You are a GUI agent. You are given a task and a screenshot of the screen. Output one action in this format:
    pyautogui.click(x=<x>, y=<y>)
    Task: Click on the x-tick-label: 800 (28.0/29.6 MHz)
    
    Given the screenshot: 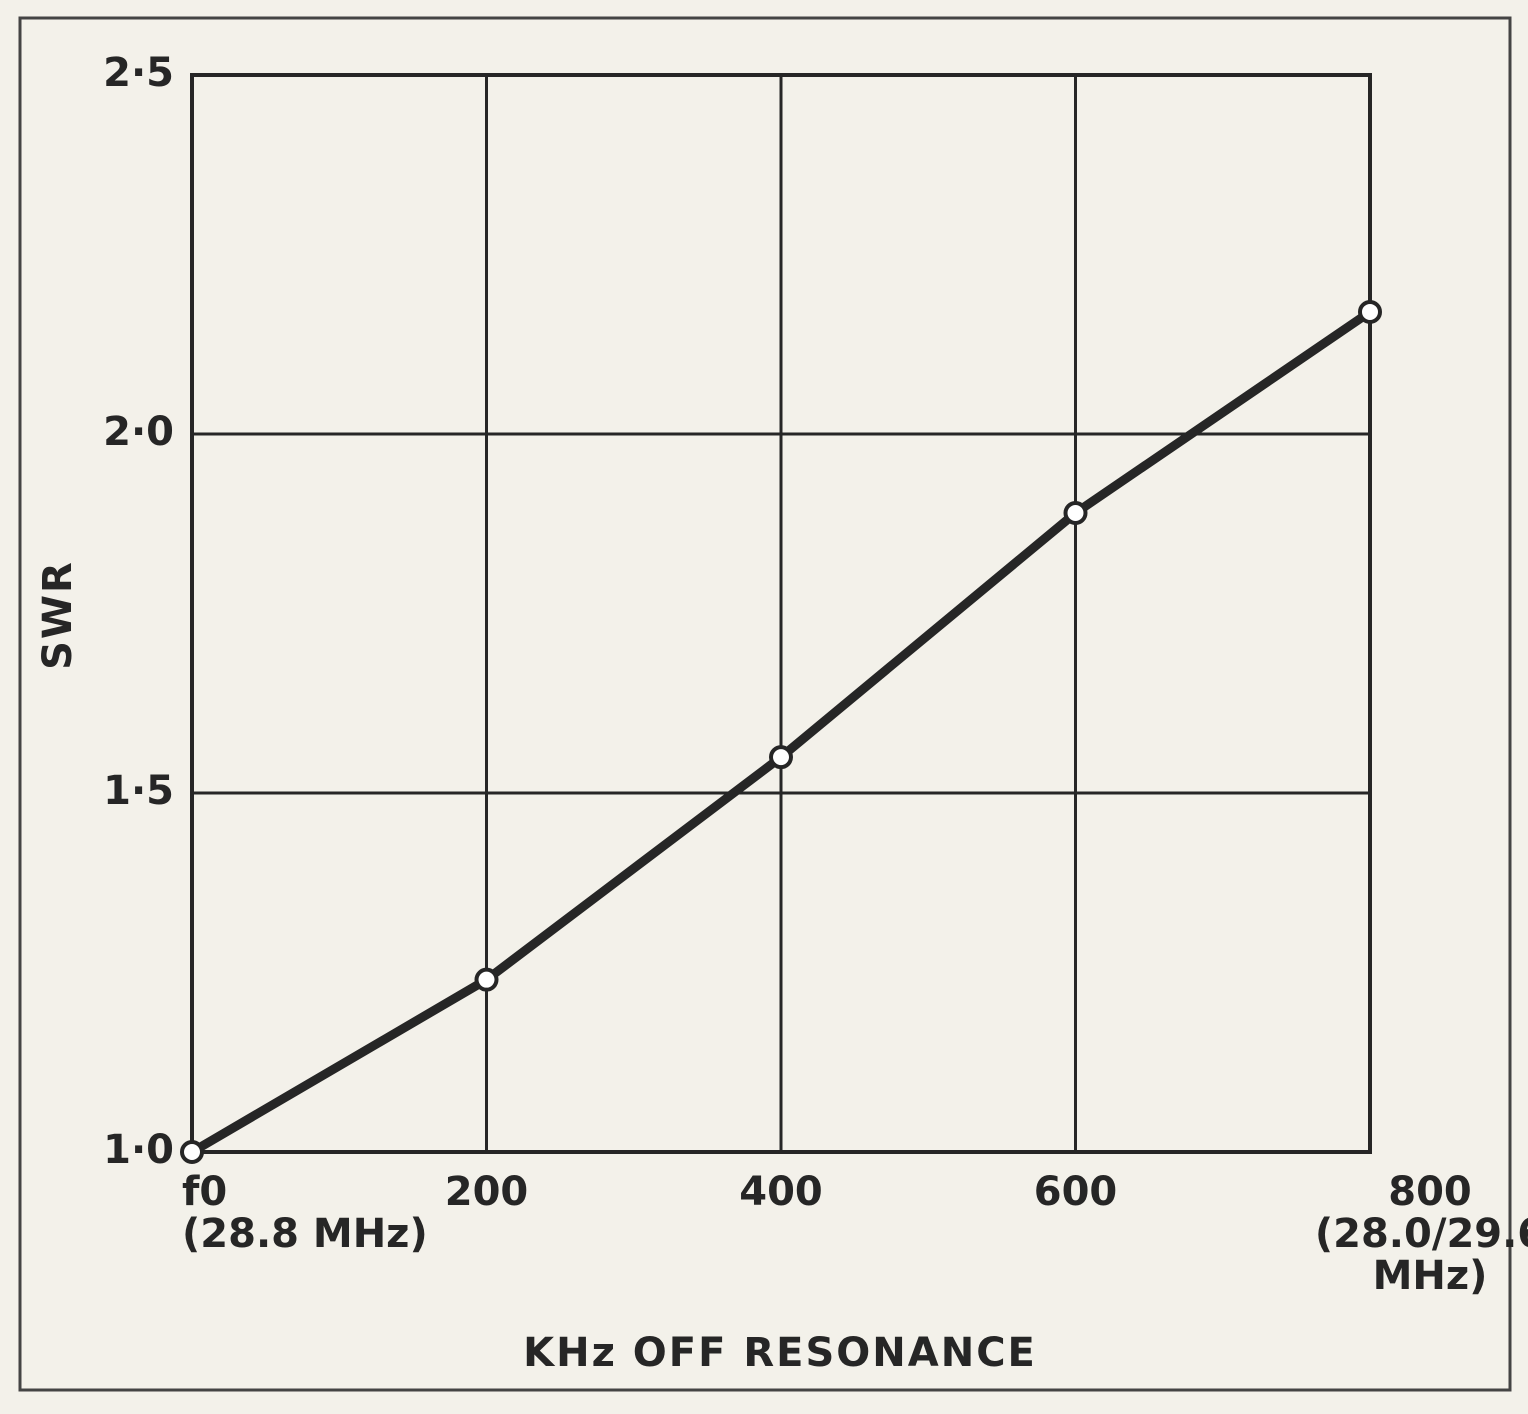 What is the action you would take?
    pyautogui.click(x=1421, y=1234)
    